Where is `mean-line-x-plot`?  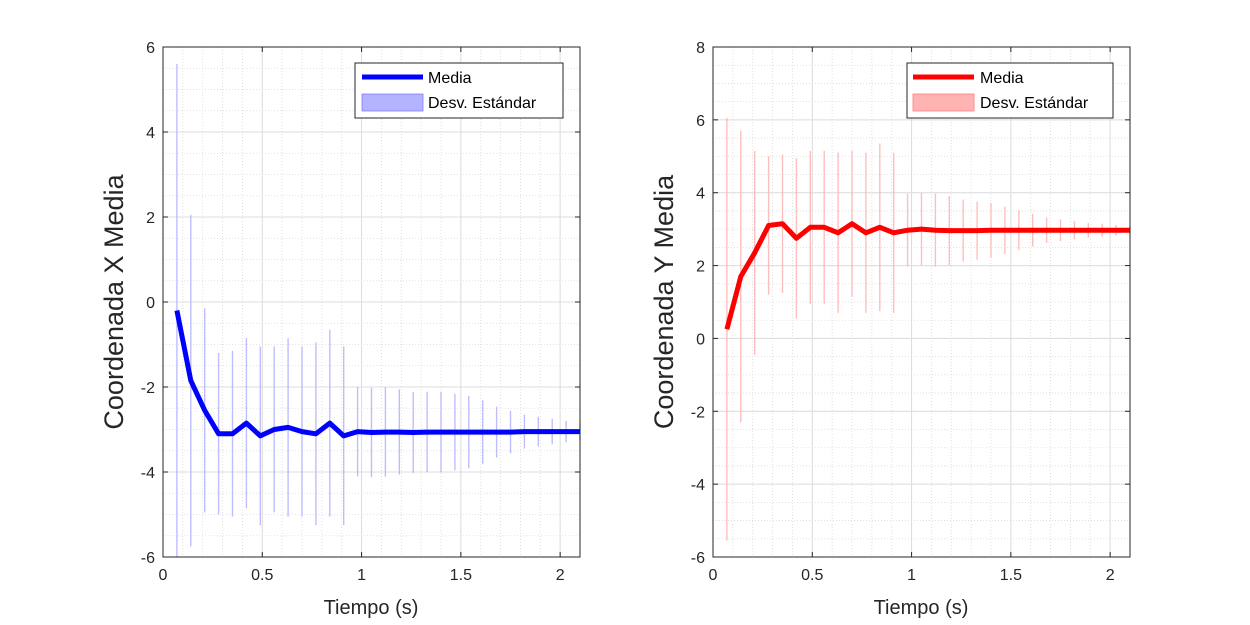
mean-line-x-plot is located at coordinates (377, 374).